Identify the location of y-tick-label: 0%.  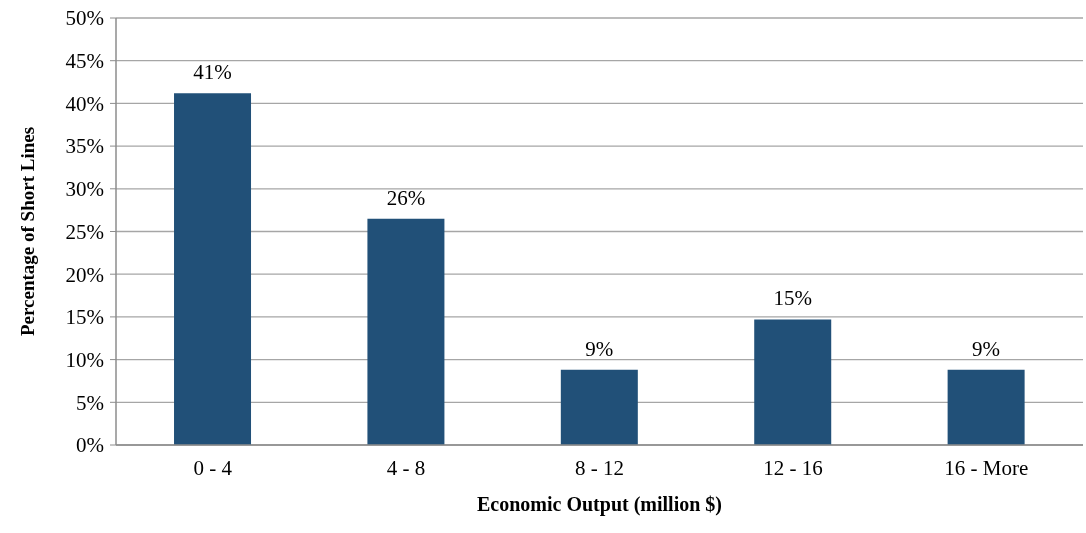
(90, 445).